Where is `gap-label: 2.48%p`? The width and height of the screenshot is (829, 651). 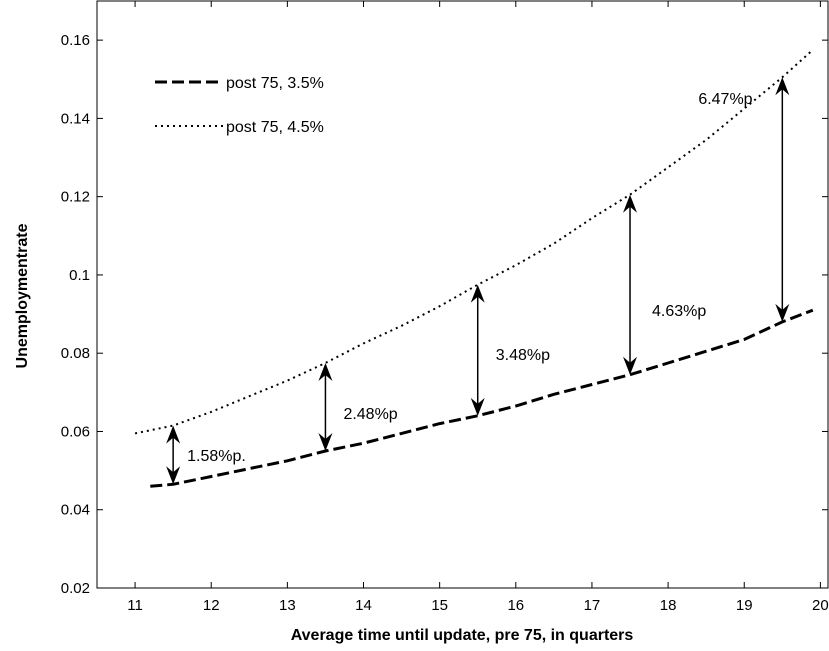
gap-label: 2.48%p is located at coordinates (370, 414).